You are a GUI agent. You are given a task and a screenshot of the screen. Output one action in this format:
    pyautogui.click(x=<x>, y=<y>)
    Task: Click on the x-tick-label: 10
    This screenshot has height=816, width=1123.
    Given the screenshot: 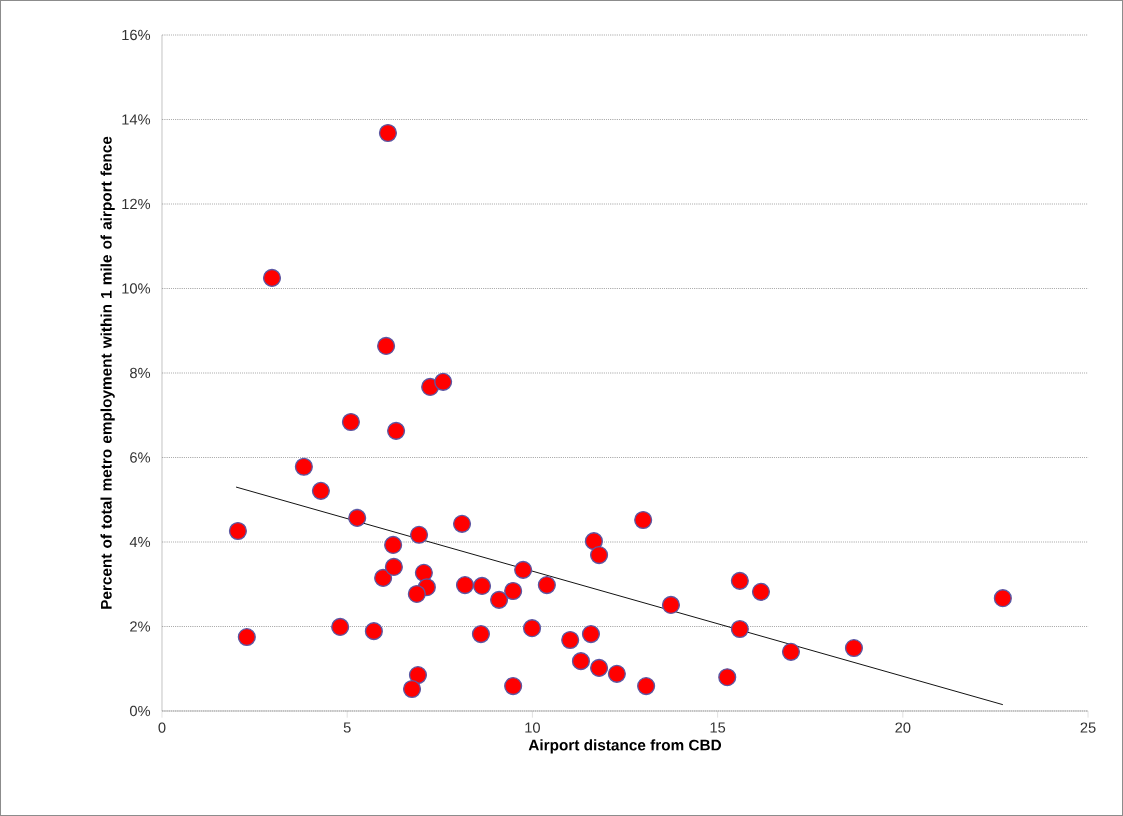 What is the action you would take?
    pyautogui.click(x=532, y=727)
    